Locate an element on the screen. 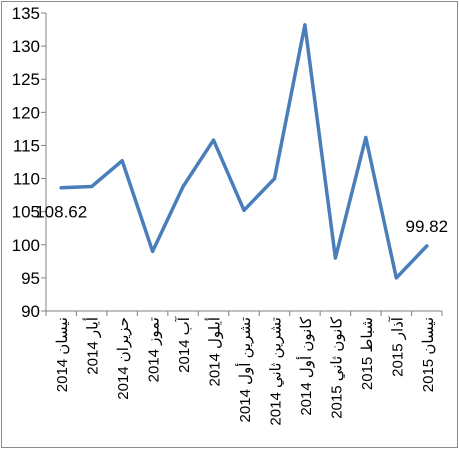  x-tick-label: آب 2014 is located at coordinates (184, 344).